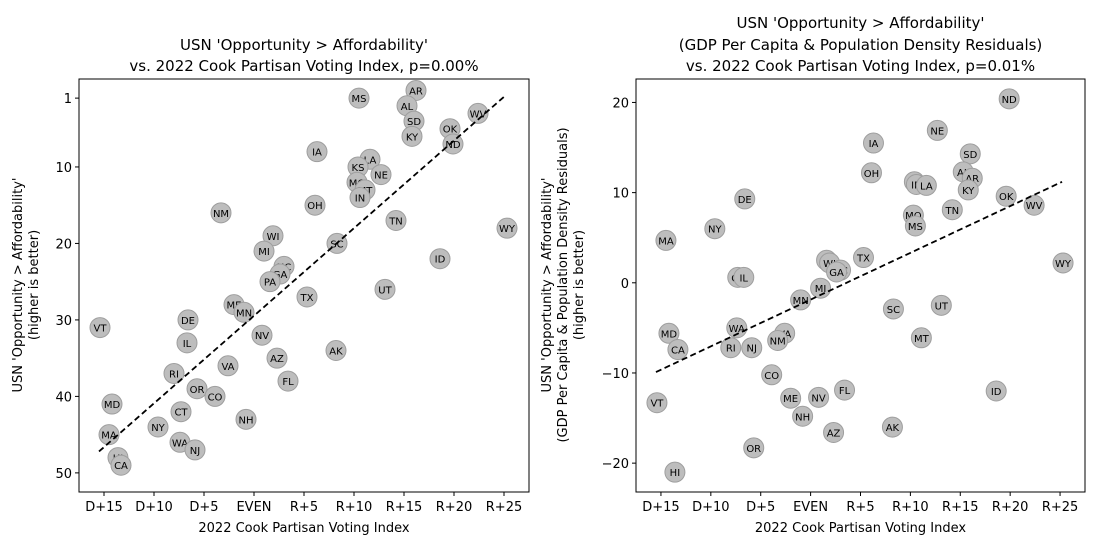 Image resolution: width=1100 pixels, height=550 pixels. Describe the element at coordinates (103, 507) in the screenshot. I see `x-tick-label: D+15` at that location.